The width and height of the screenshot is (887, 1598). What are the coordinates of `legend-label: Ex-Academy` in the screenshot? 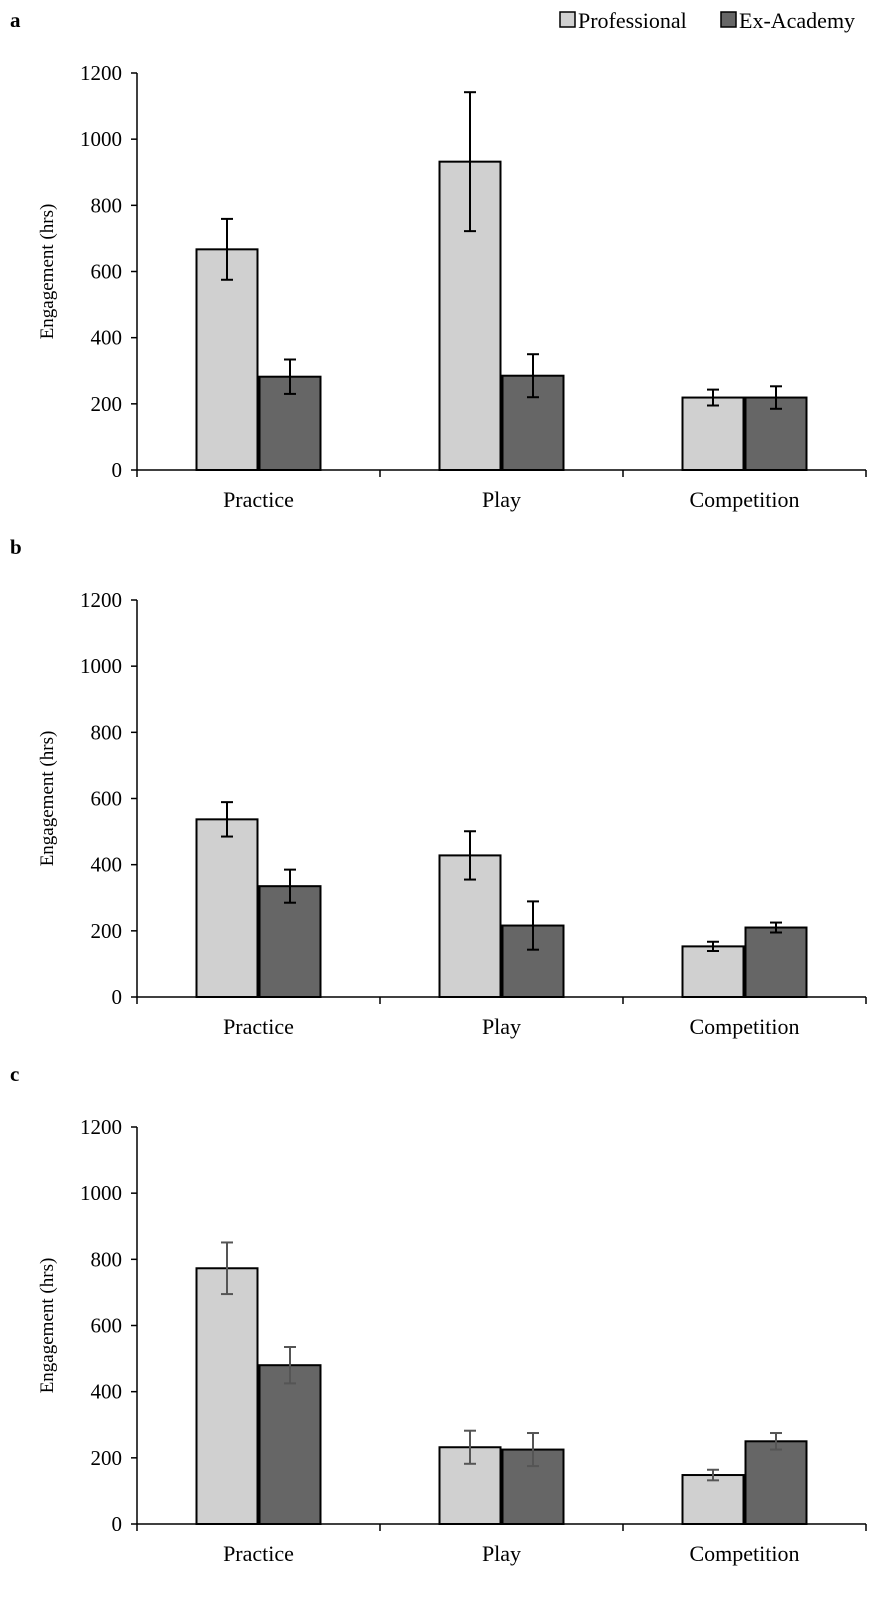 It's located at (797, 20).